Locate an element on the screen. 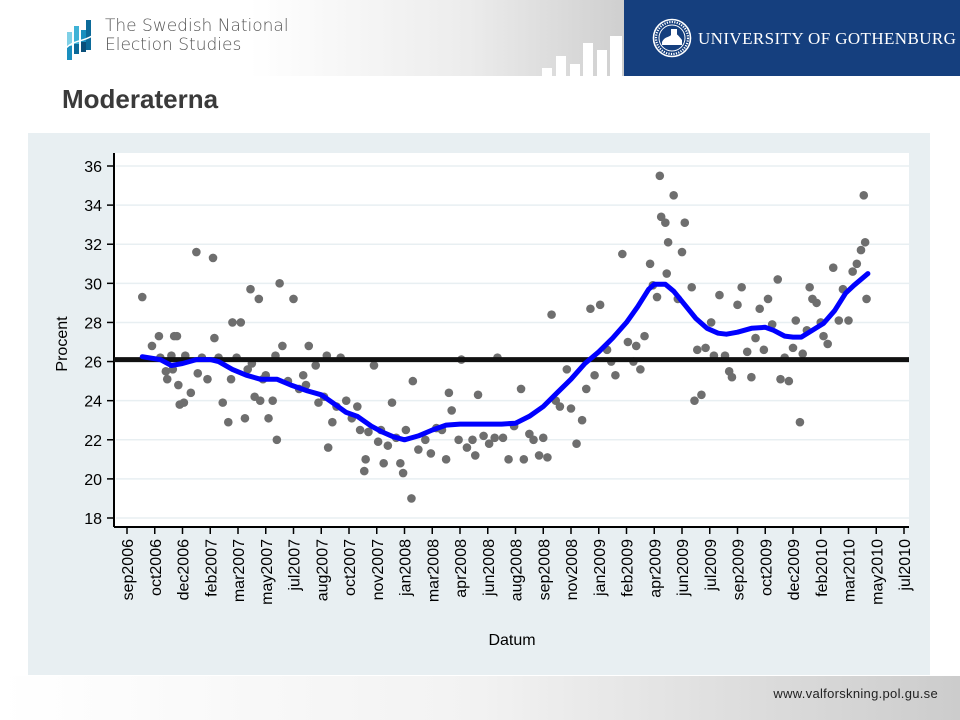  x-tick-label: oct2006 is located at coordinates (156, 567).